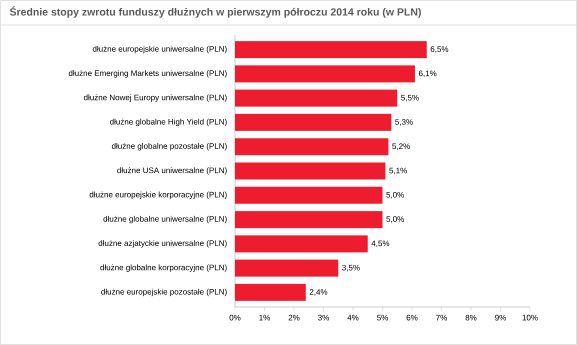 This screenshot has width=577, height=345. I want to click on data-label: 6,5%, so click(439, 49).